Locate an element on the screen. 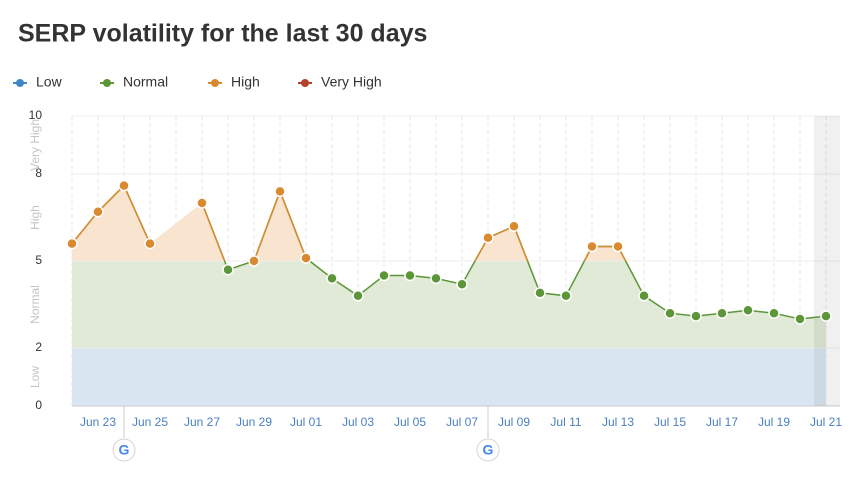 Image resolution: width=863 pixels, height=480 pixels. x-tick-label: Jul 09 is located at coordinates (514, 422).